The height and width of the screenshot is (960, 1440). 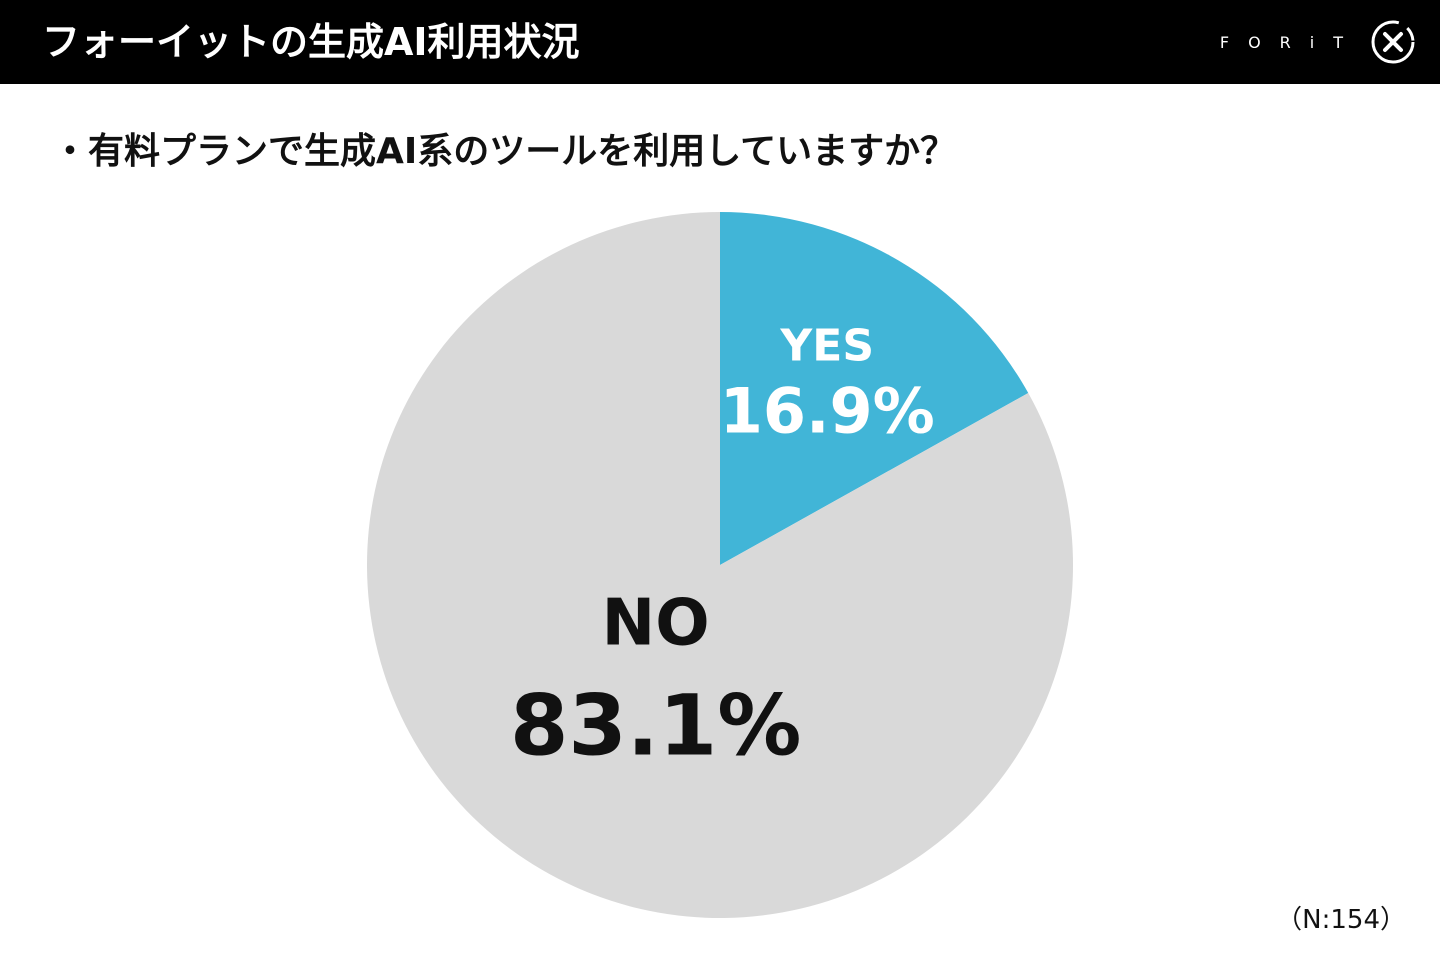 I want to click on pie-label-category-no: NO, so click(x=656, y=624).